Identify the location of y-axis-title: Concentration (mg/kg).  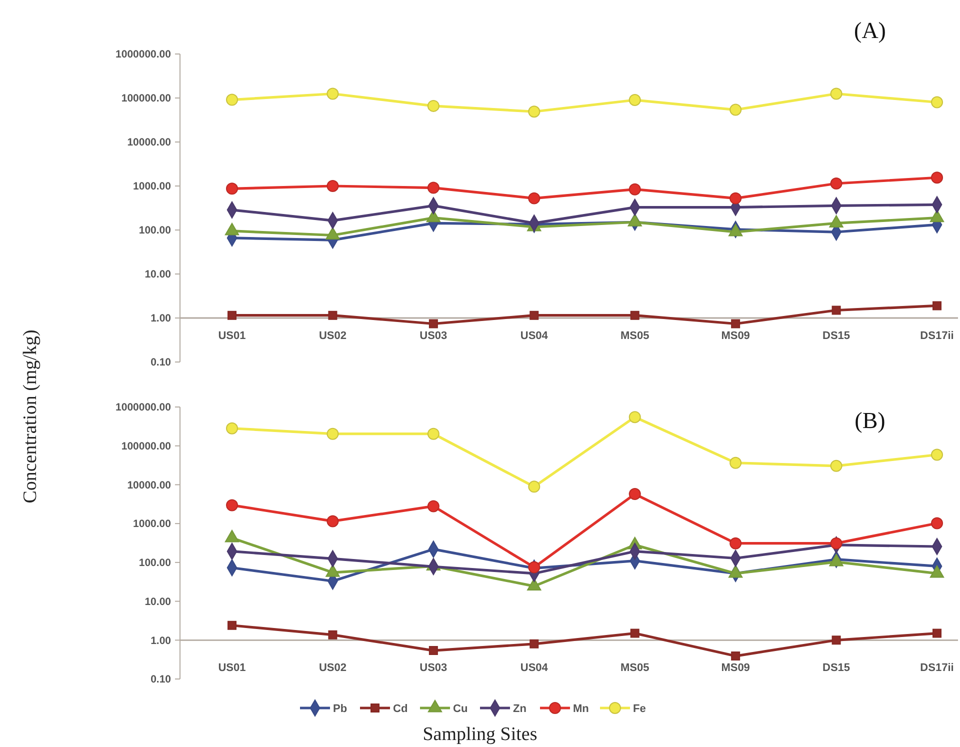
(30, 417).